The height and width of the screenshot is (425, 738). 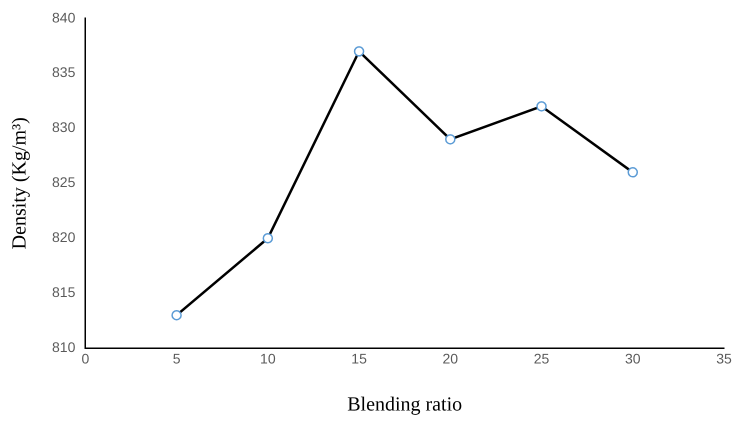 I want to click on x-tick-label: 20, so click(x=450, y=358).